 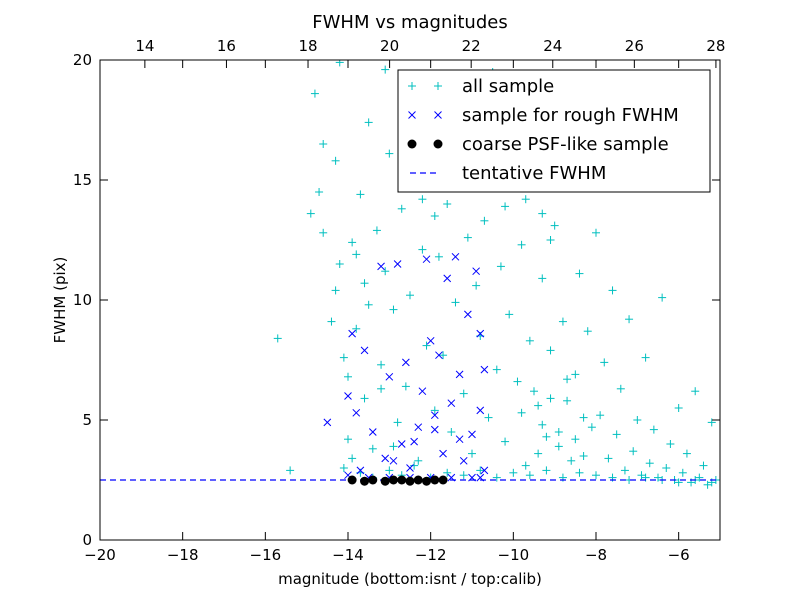 I want to click on legend-entry: sample for rough FWHM, so click(x=543, y=115).